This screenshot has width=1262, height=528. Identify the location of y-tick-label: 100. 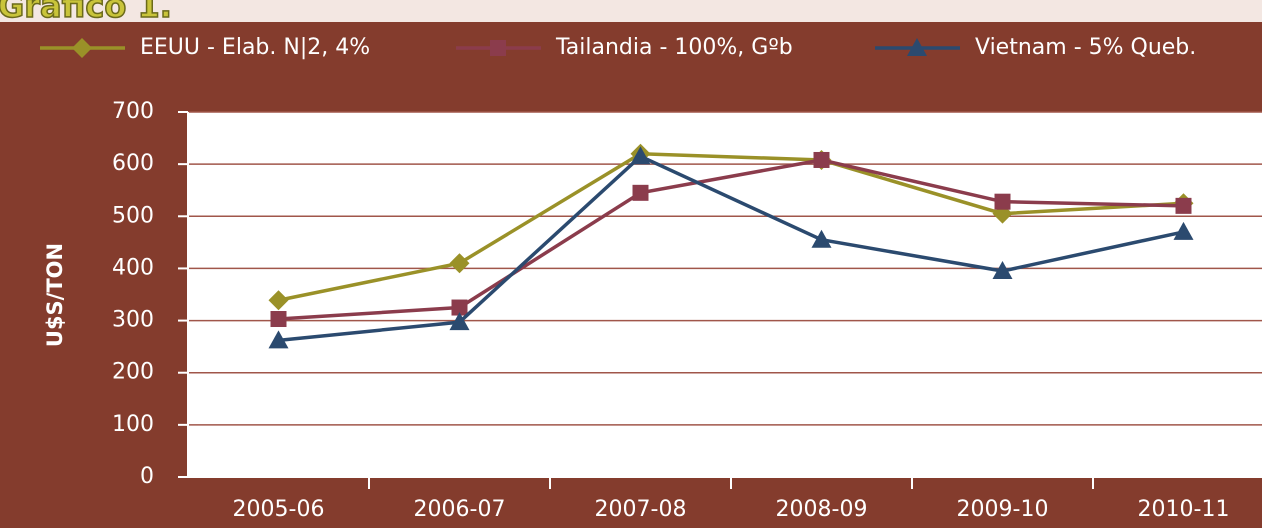
(133, 424).